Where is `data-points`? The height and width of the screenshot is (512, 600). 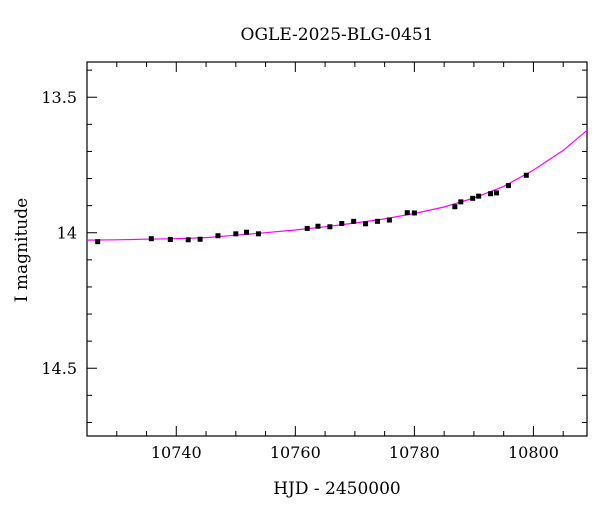
data-points is located at coordinates (312, 208).